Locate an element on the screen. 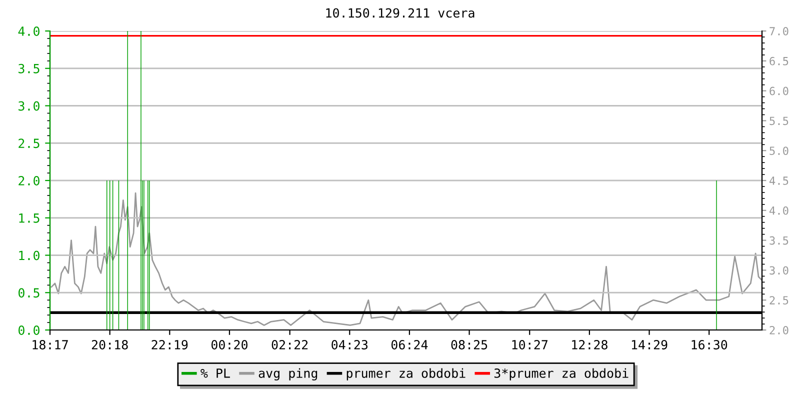 The height and width of the screenshot is (400, 800). y2-tick-label: 4.0 is located at coordinates (779, 210).